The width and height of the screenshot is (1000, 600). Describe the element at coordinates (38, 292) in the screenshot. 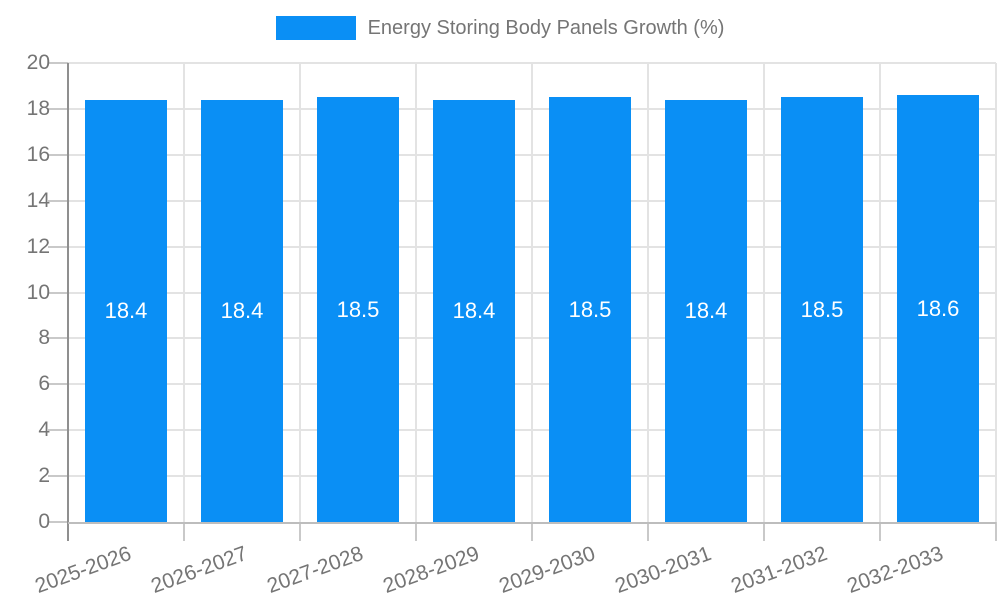

I see `y-axis-tick-label: 10` at that location.